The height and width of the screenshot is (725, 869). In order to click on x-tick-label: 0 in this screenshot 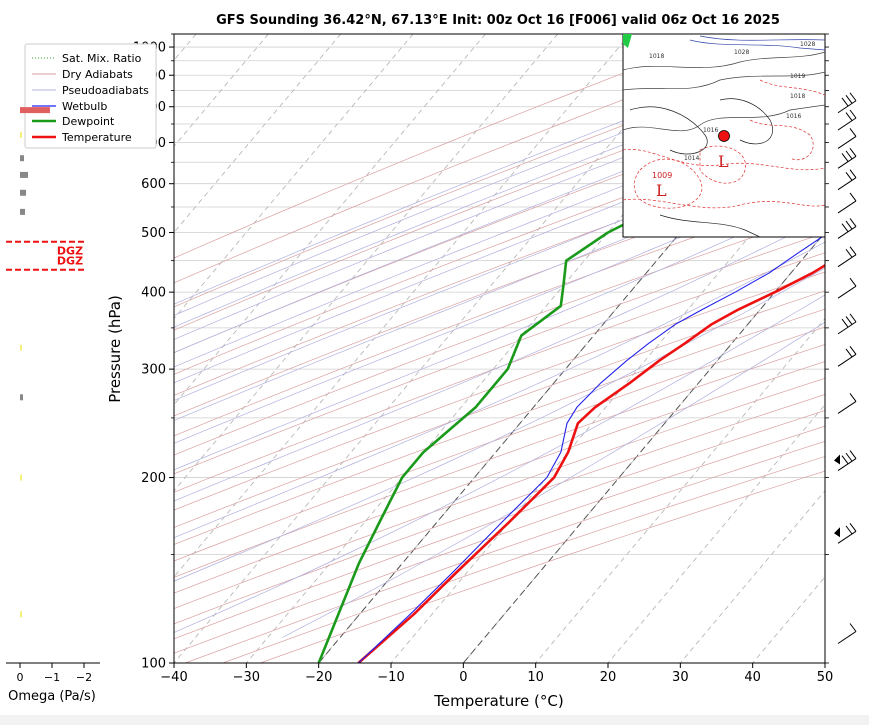, I will do `click(463, 677)`.